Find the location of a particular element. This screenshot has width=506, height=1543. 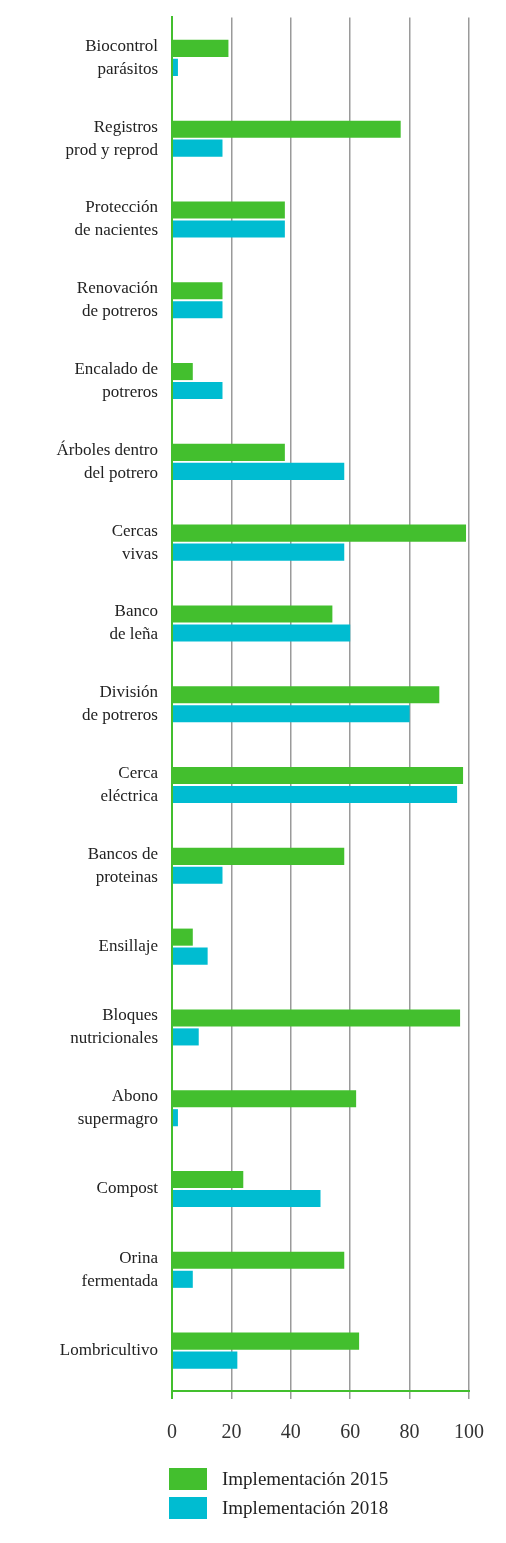

y-tick-label: Cercas vivas is located at coordinates (134, 541).